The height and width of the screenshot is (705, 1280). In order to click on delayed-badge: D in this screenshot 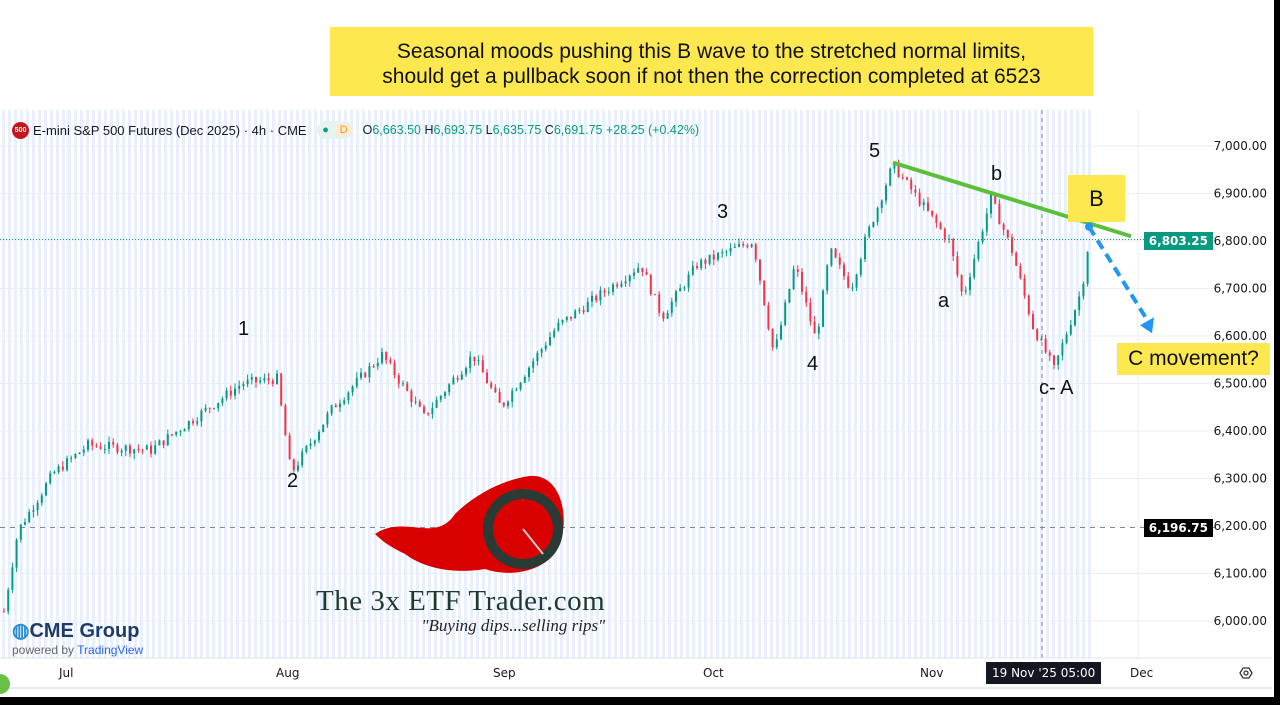, I will do `click(343, 130)`.